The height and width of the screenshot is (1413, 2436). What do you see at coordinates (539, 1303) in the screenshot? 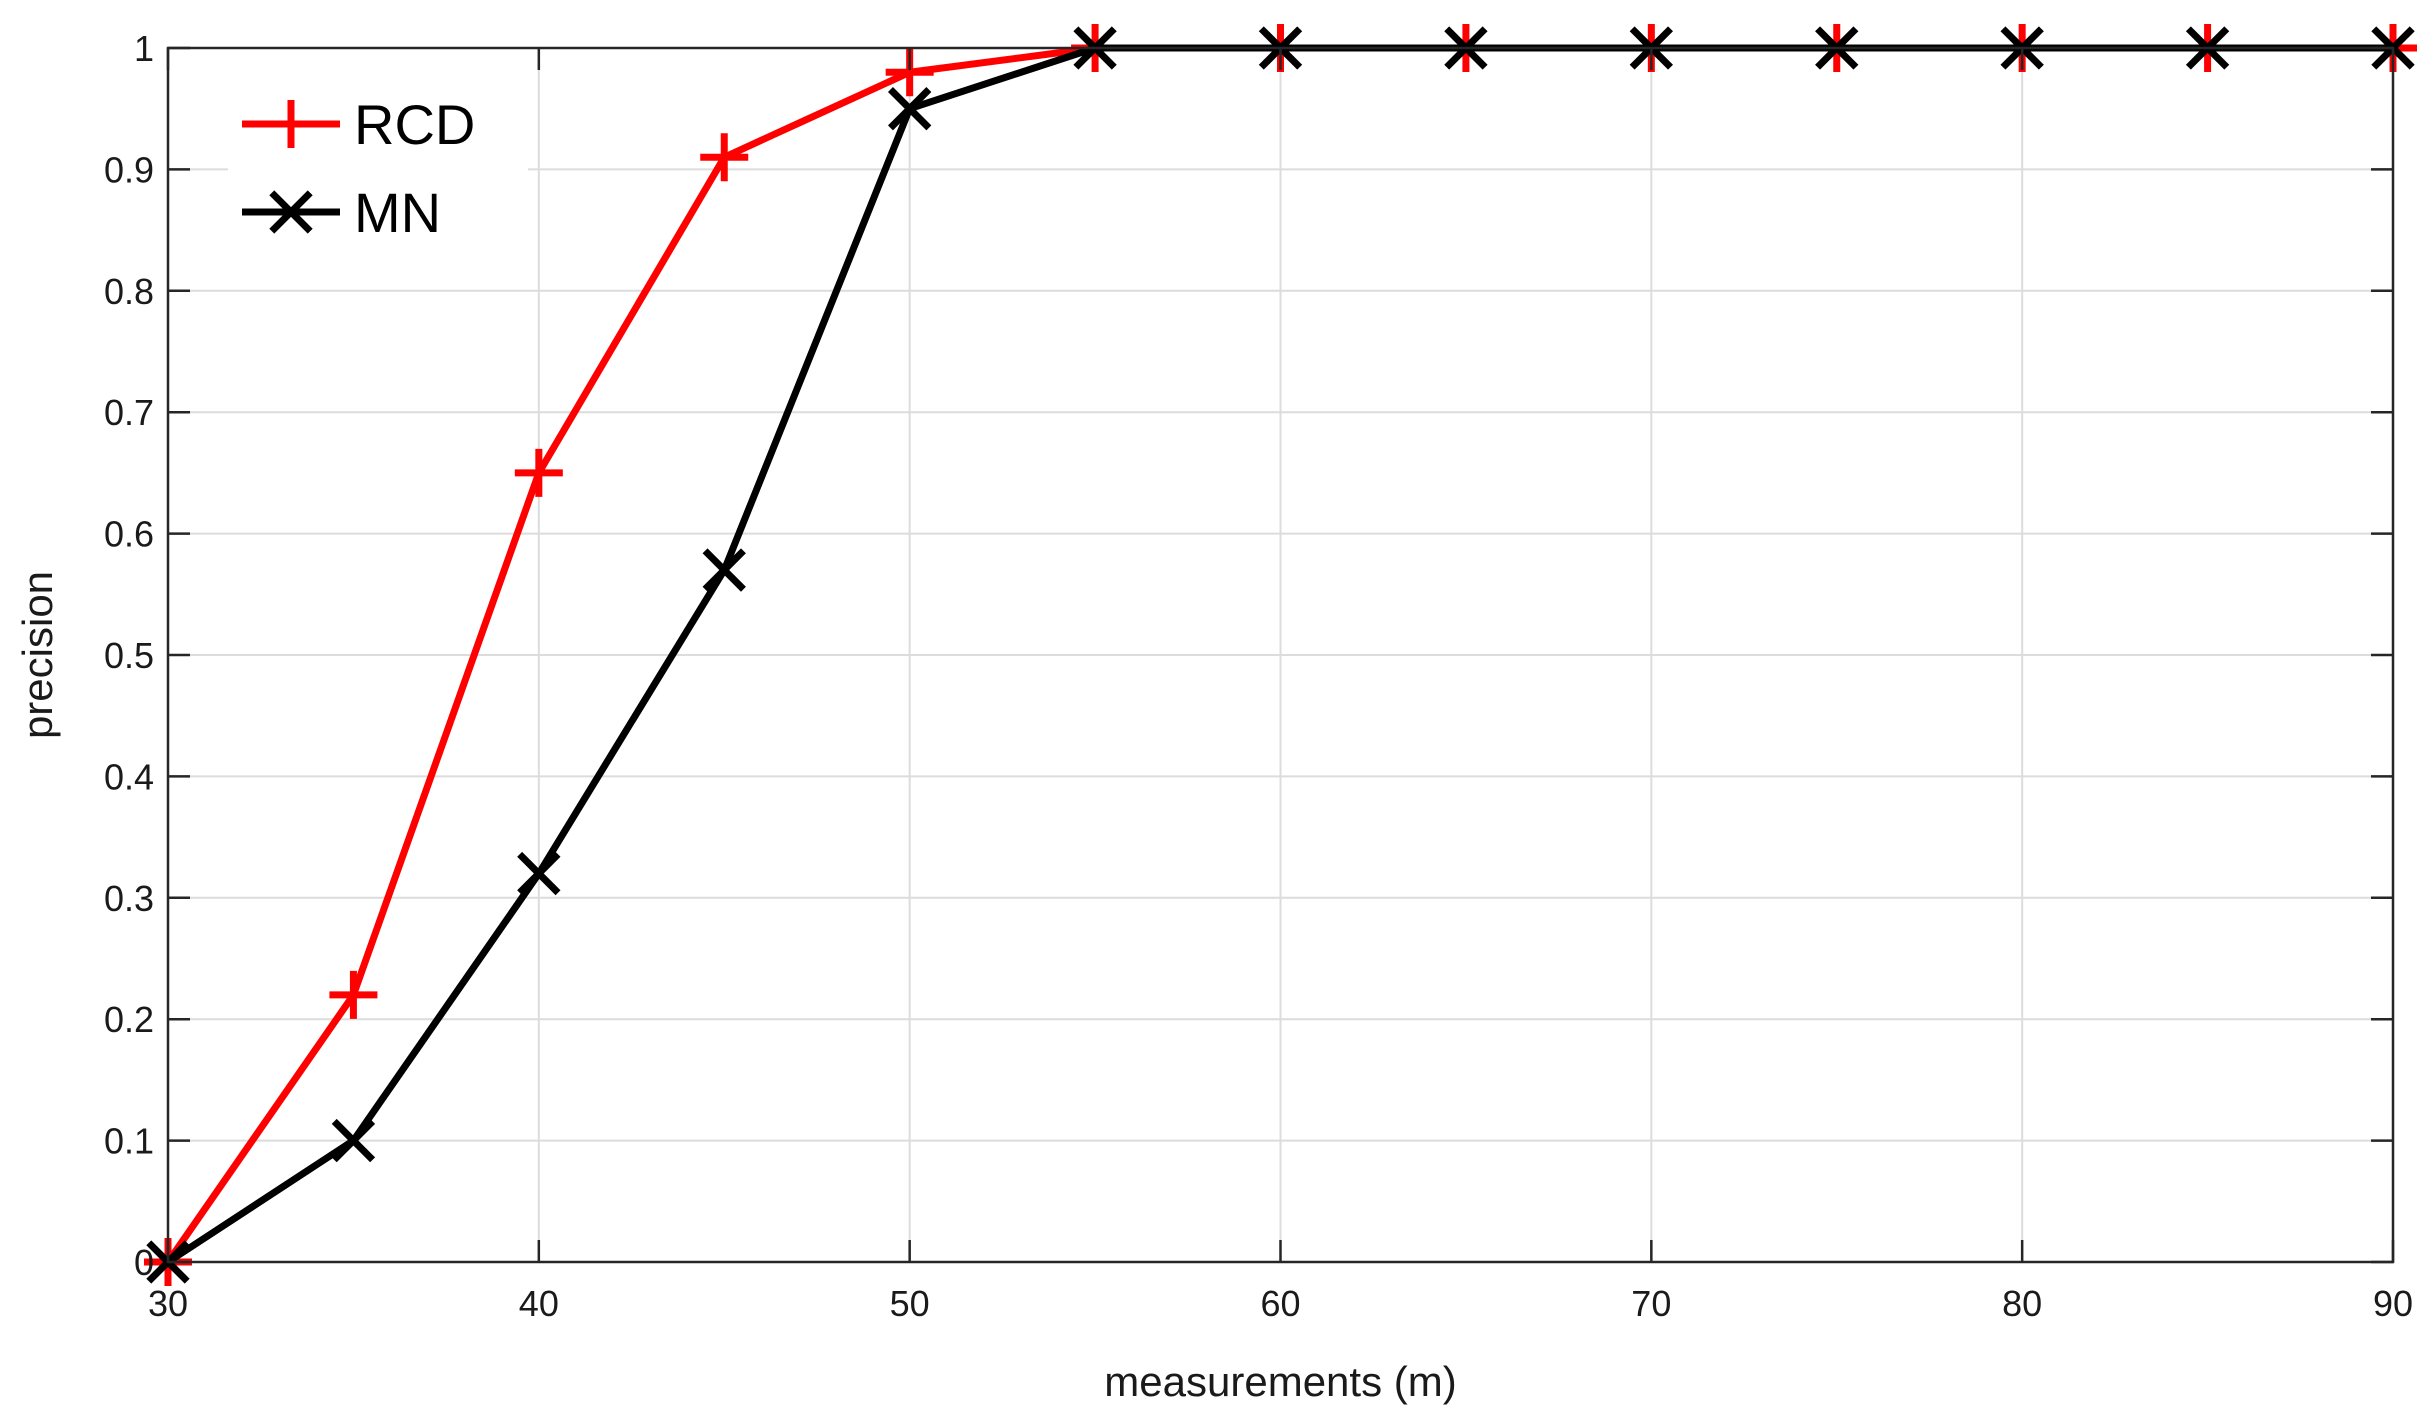
I see `x-tick-label: 40` at bounding box center [539, 1303].